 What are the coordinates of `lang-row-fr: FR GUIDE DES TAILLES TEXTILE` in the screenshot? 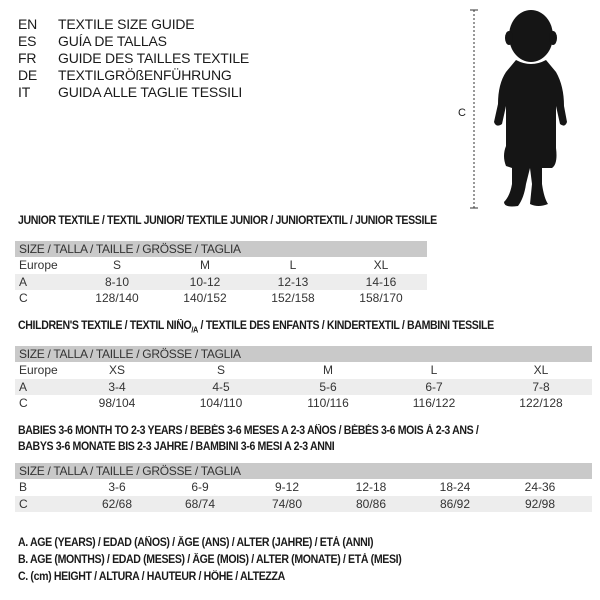 It's located at (133, 58).